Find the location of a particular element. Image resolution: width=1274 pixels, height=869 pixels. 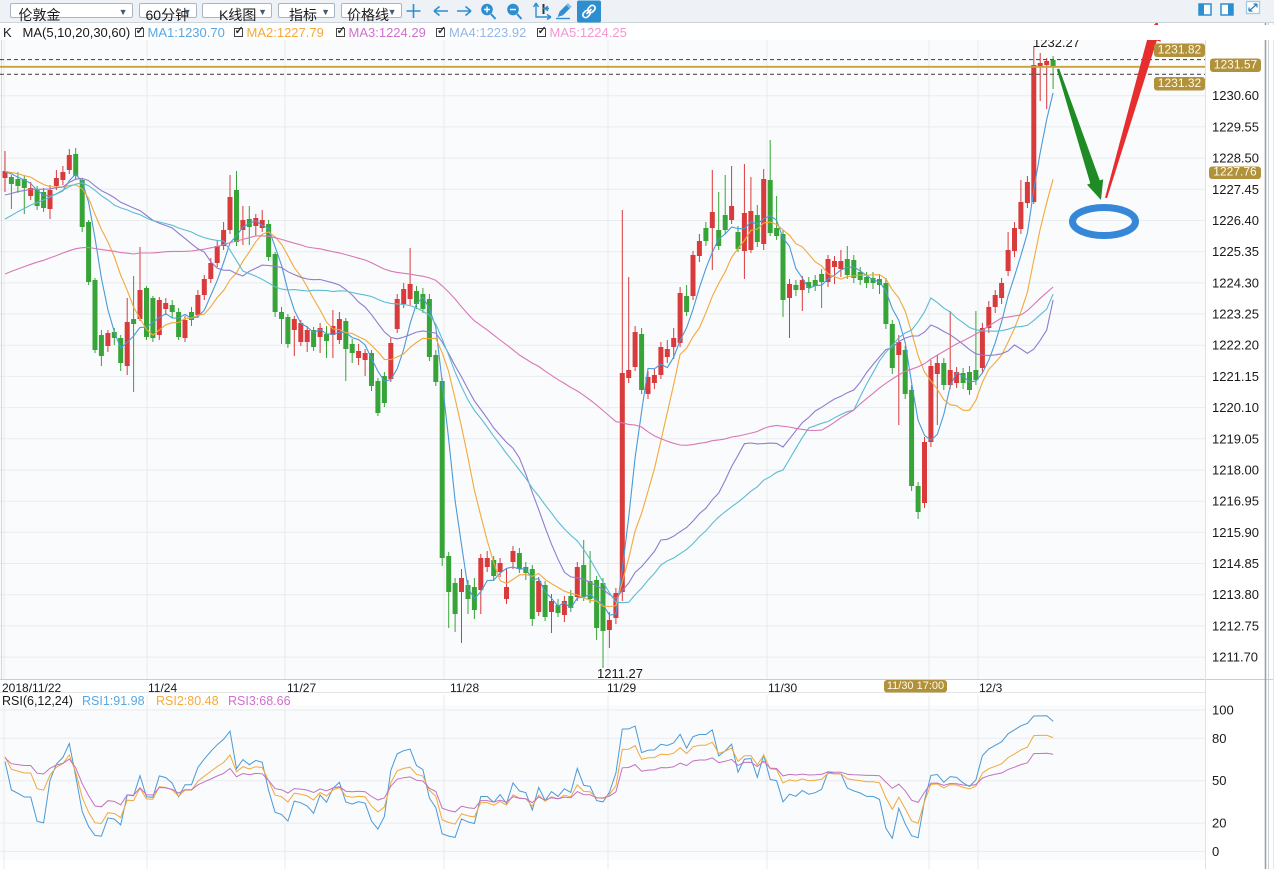

svg-text: 1211.70 is located at coordinates (1235, 657).